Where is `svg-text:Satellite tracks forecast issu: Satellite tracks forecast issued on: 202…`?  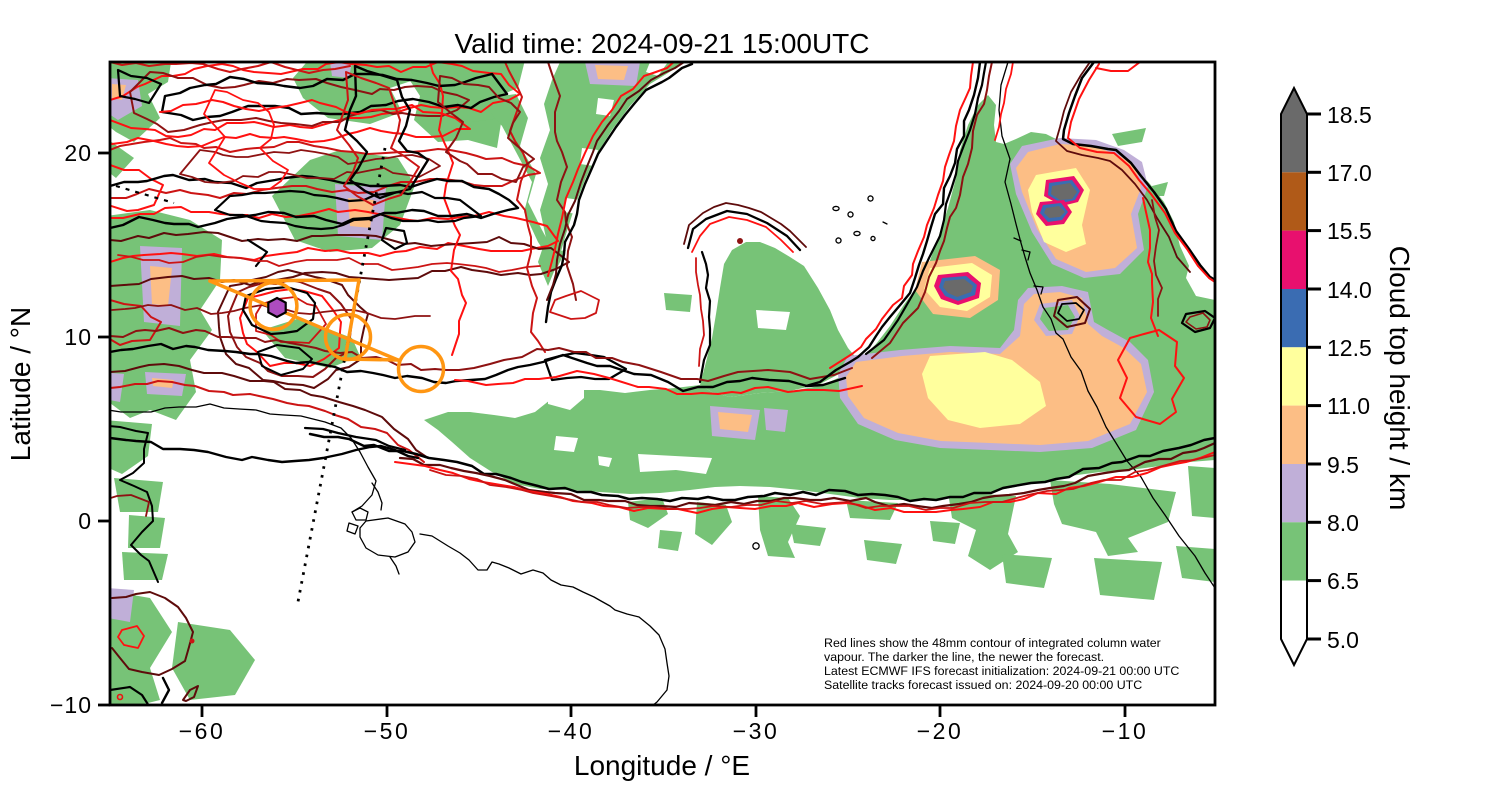 svg-text:Satellite tracks forecast issu: Satellite tracks forecast issued on: 202… is located at coordinates (983, 685).